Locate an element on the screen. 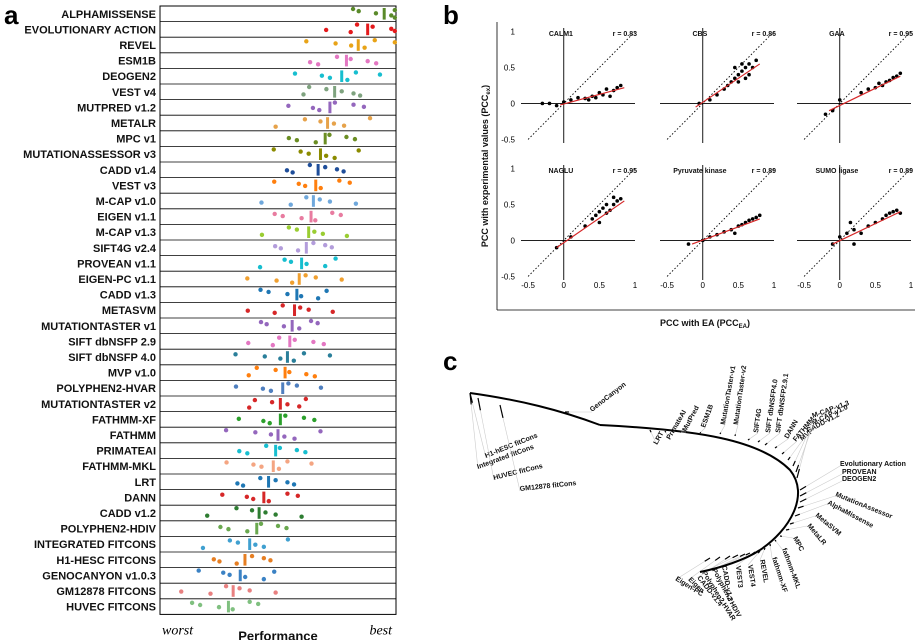 The image size is (921, 640). y-tick-label: 0.5 is located at coordinates (510, 205).